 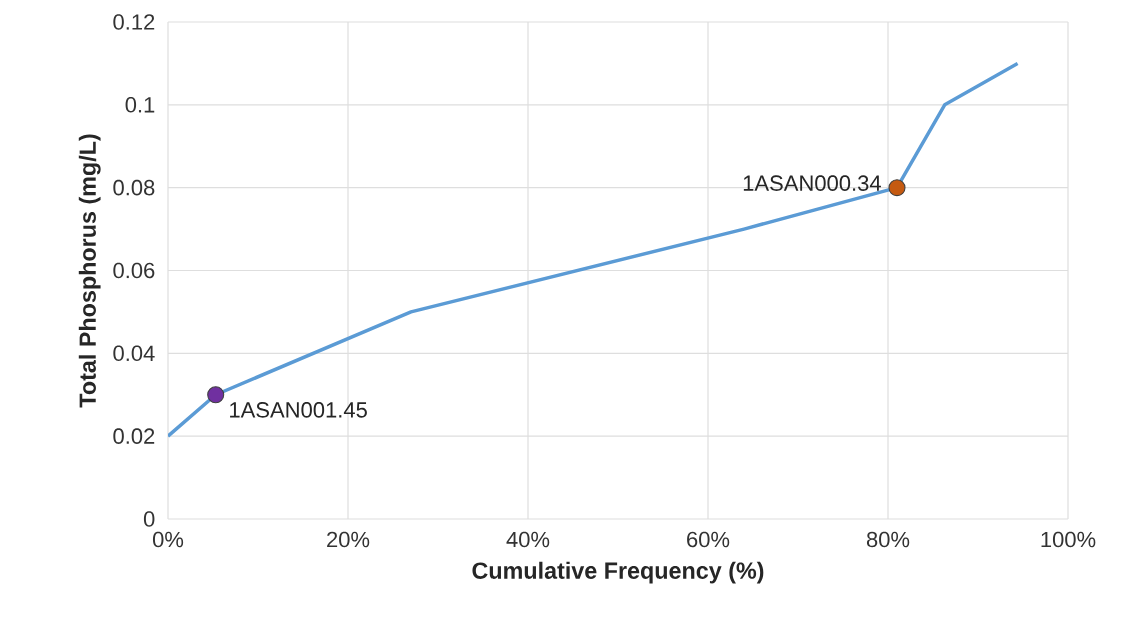 What do you see at coordinates (134, 270) in the screenshot?
I see `y-tick-label: 0.06` at bounding box center [134, 270].